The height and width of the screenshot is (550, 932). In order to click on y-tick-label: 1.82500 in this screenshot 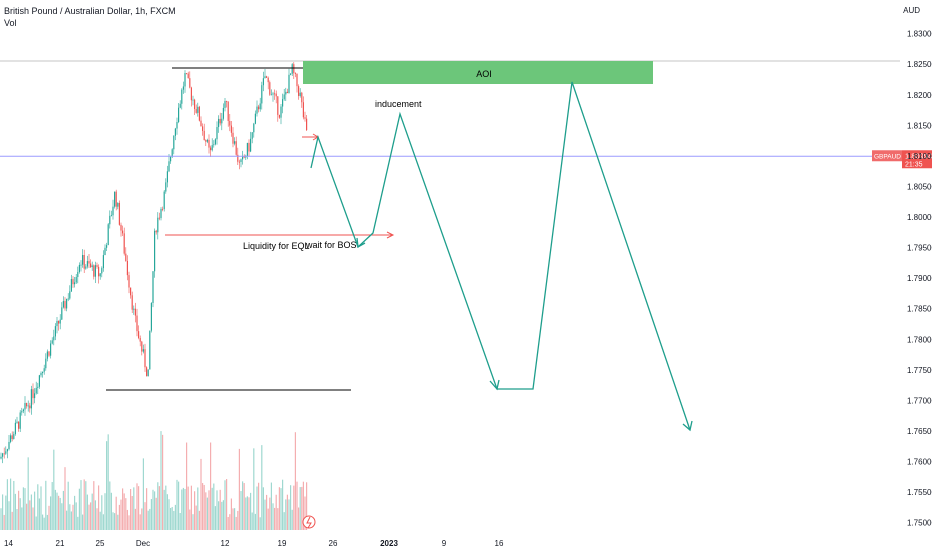, I will do `click(919, 64)`.